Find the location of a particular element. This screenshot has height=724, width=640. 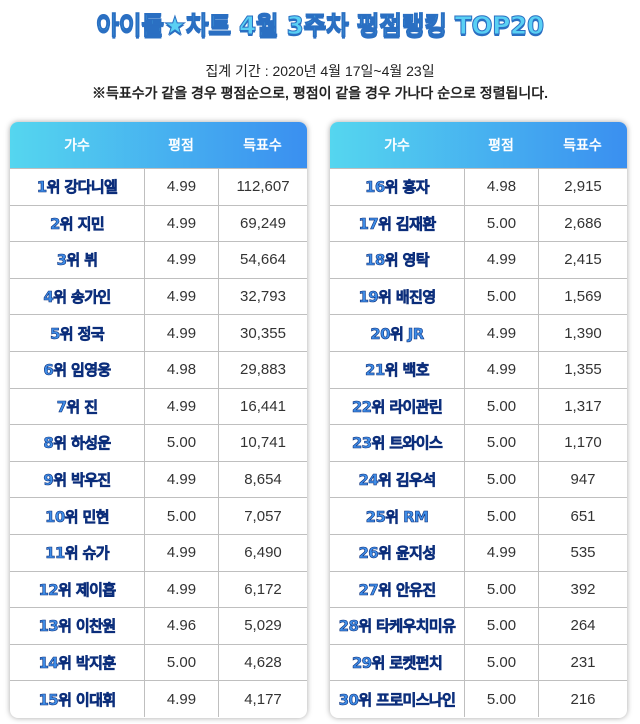

votes-cell: 30,355 is located at coordinates (262, 333).